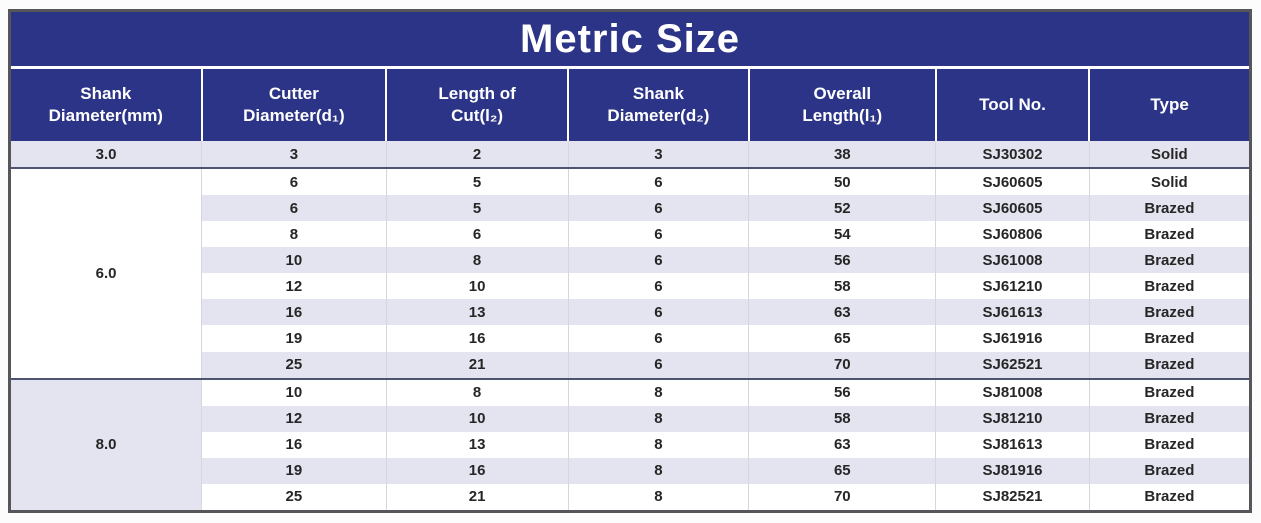  What do you see at coordinates (1012, 365) in the screenshot?
I see `cell-tool-no: SJ62521` at bounding box center [1012, 365].